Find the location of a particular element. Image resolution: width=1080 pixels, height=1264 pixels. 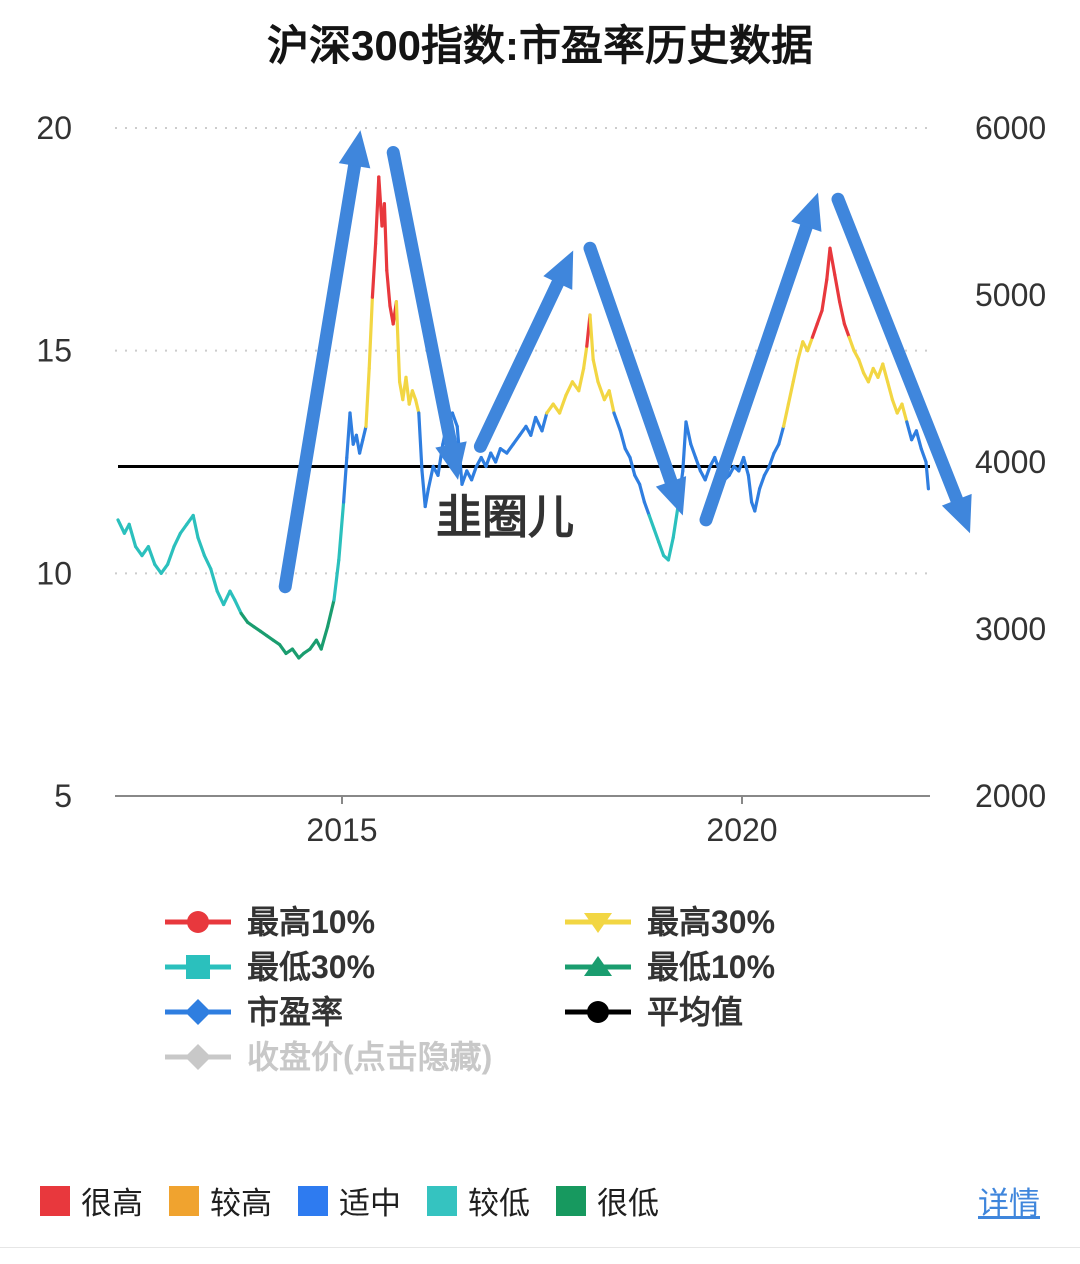

valuation-key: 很高 较高 适中 较低 很低 is located at coordinates (349, 1200).